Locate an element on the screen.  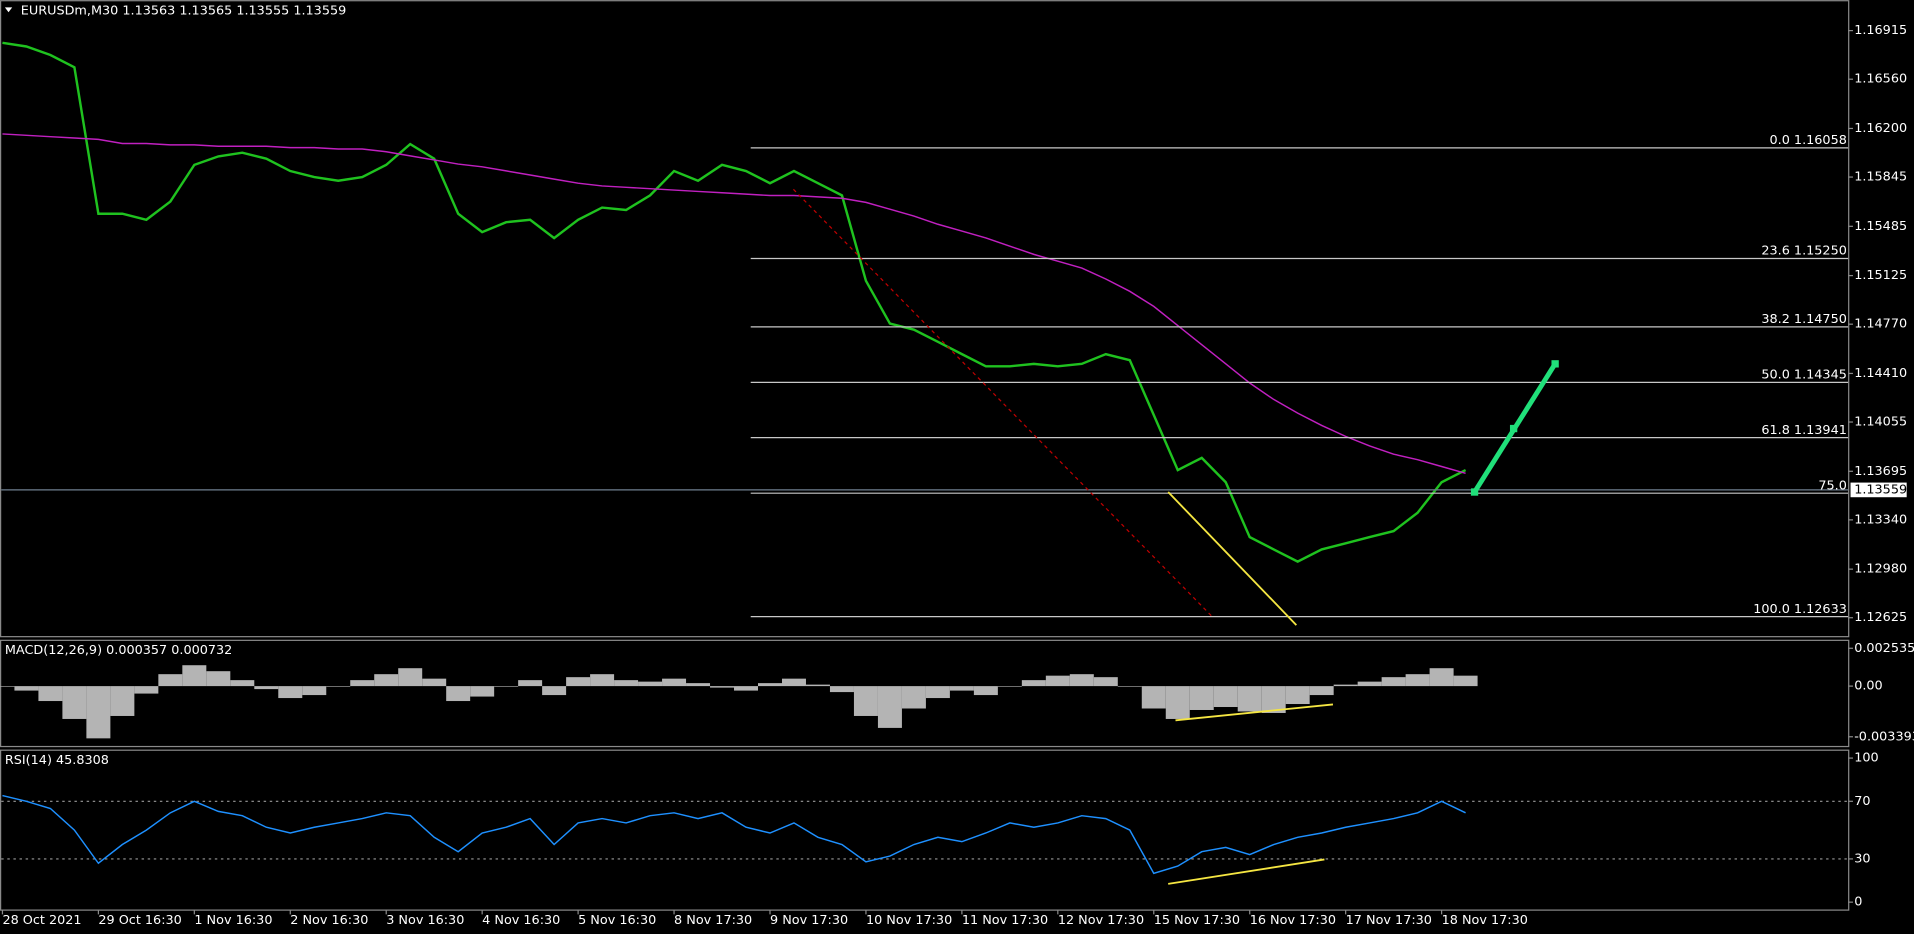
y-tick-label: 100 is located at coordinates (1866, 758).